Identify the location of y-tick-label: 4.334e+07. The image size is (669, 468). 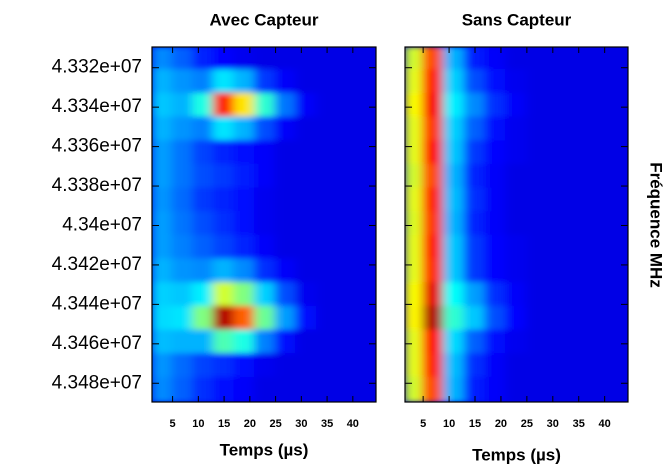
(97, 106).